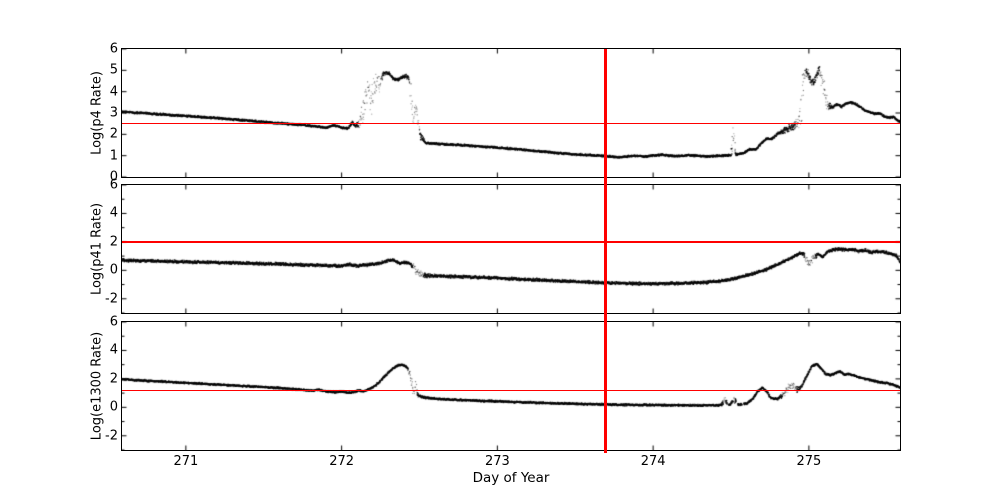 The image size is (1000, 500). What do you see at coordinates (511, 242) in the screenshot?
I see `threshold-line-p41` at bounding box center [511, 242].